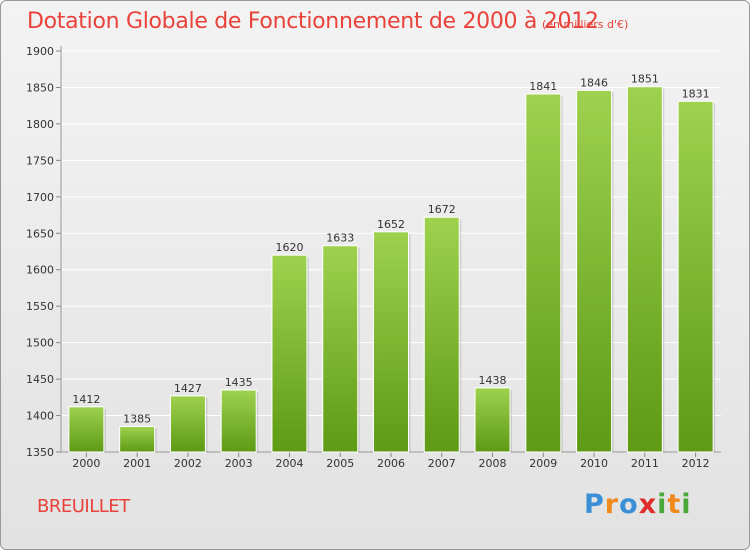 The width and height of the screenshot is (750, 550). Describe the element at coordinates (137, 418) in the screenshot. I see `value-label: 1385` at that location.